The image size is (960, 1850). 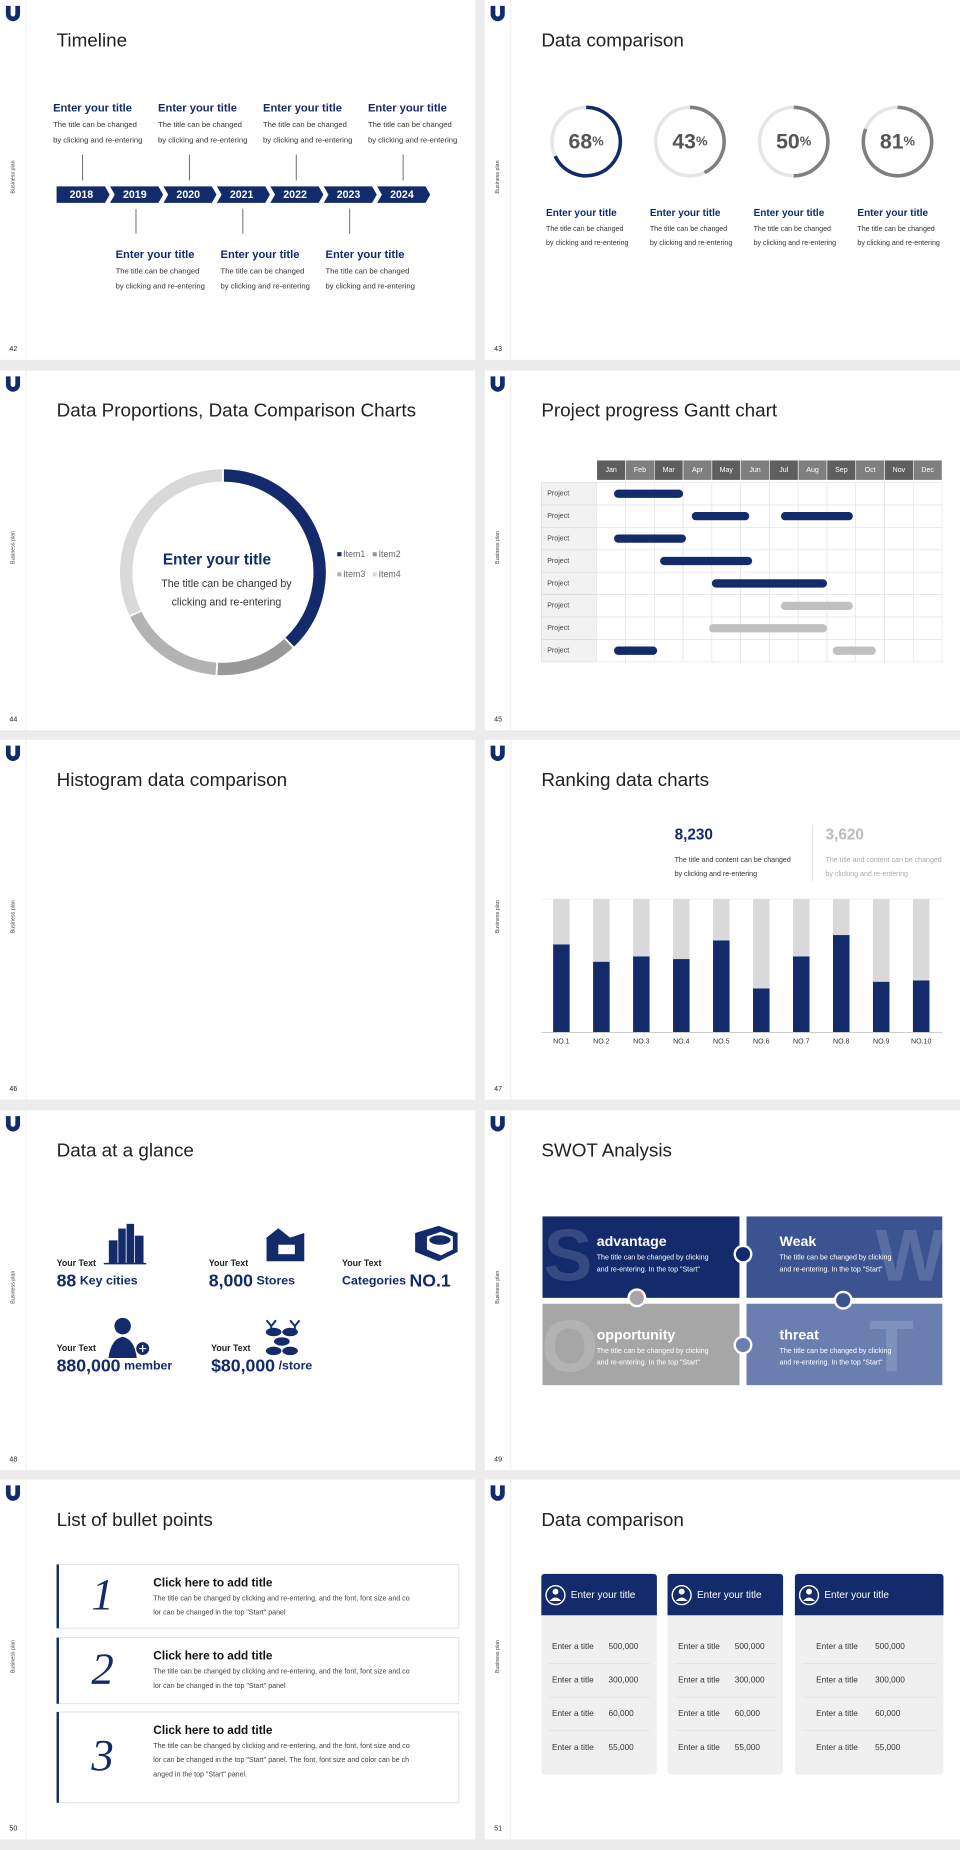 What do you see at coordinates (649, 1269) in the screenshot?
I see `tile-text: and re-entering. In the top "Start"` at bounding box center [649, 1269].